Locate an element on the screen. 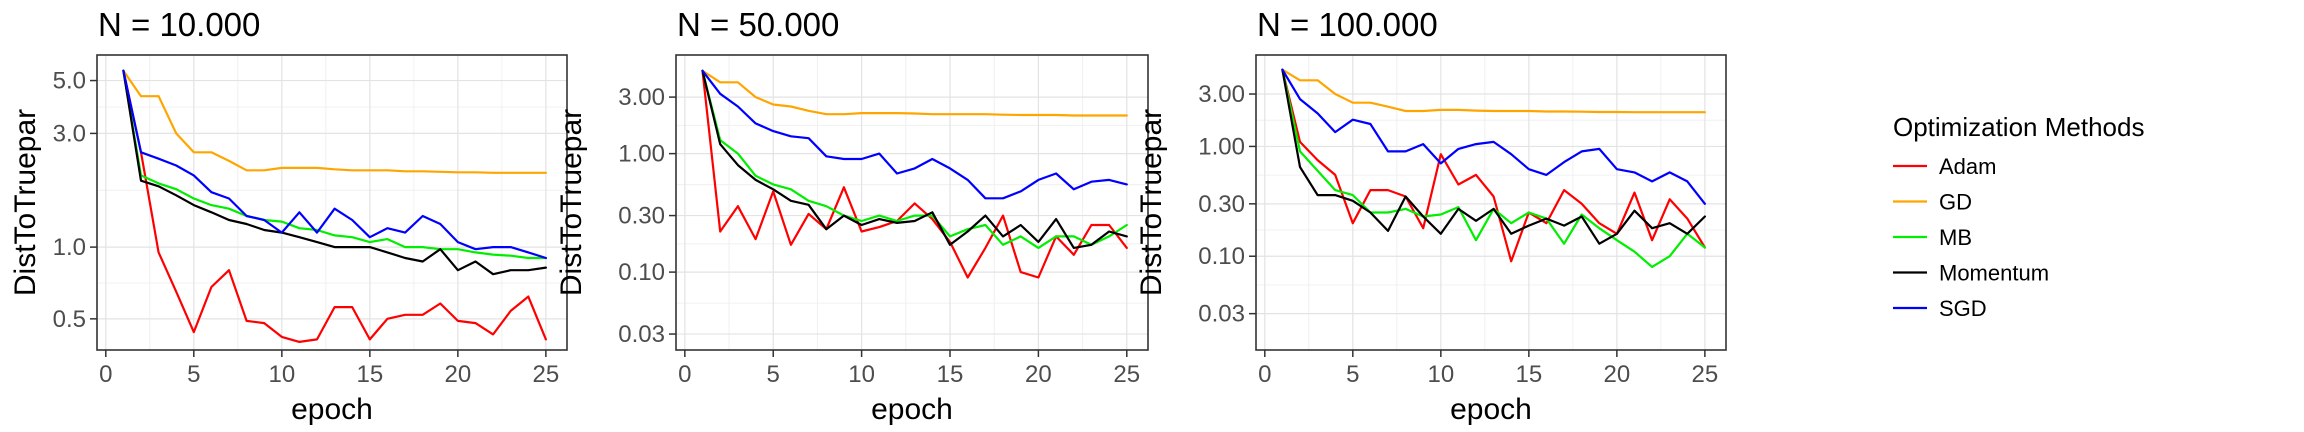 The width and height of the screenshot is (2304, 432). legend-label: SGD is located at coordinates (1963, 308).